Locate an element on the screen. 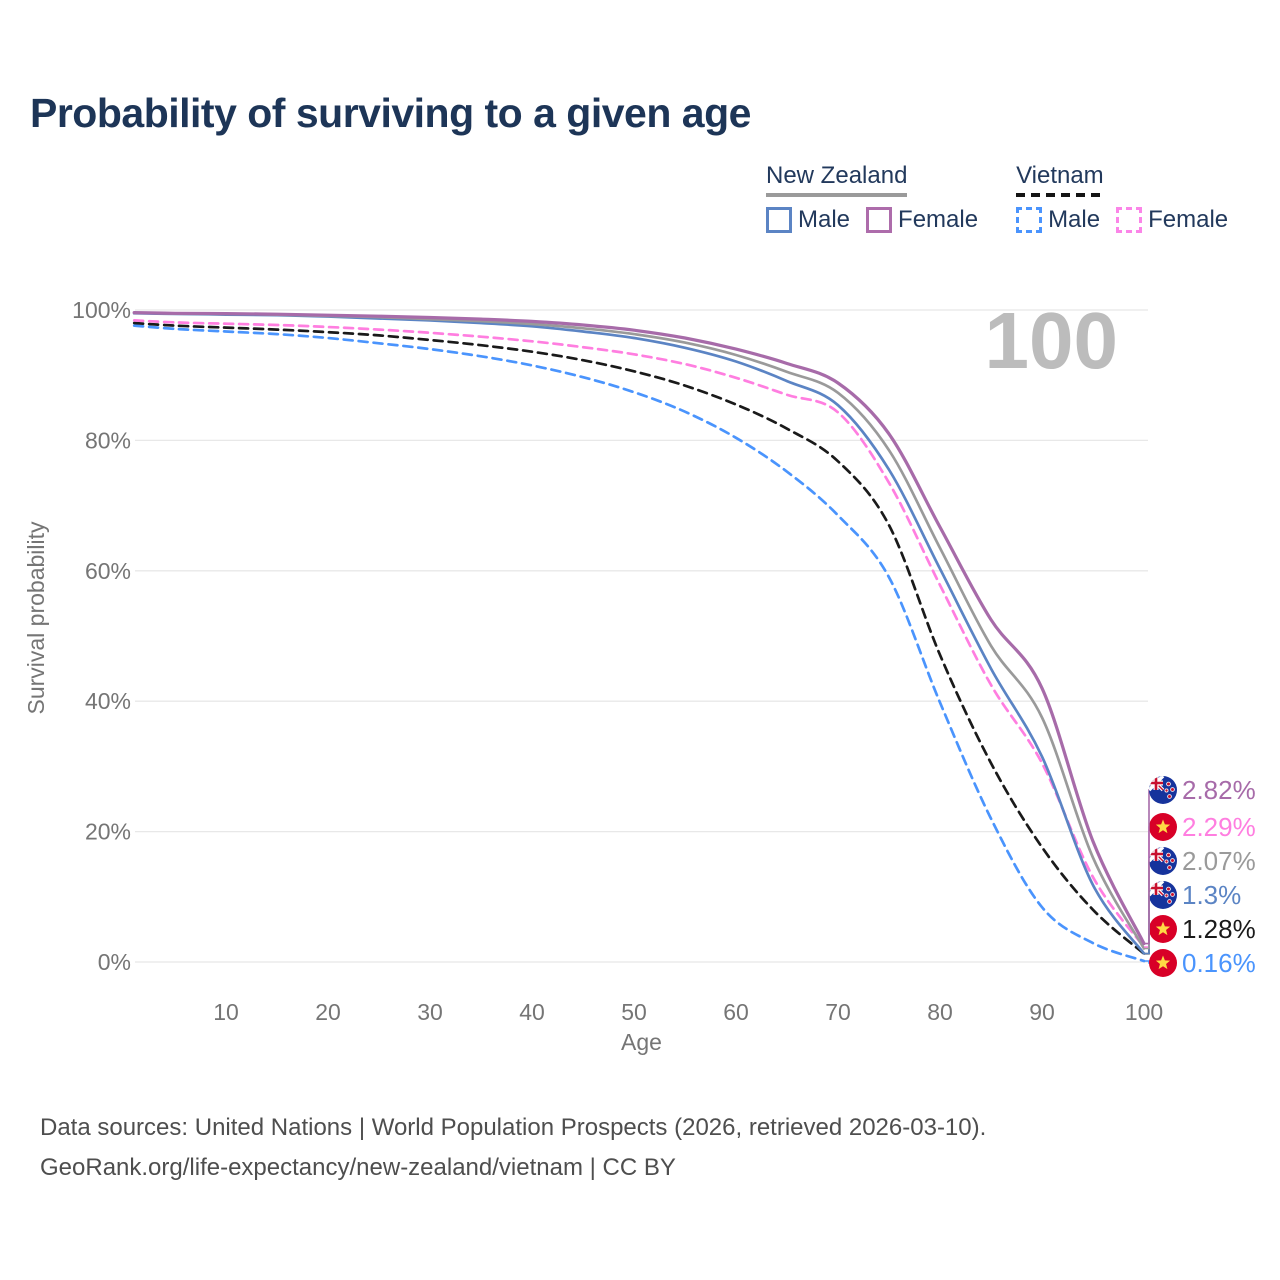 The height and width of the screenshot is (1280, 1280). legend-heading-label: Vietnam is located at coordinates (1060, 175).